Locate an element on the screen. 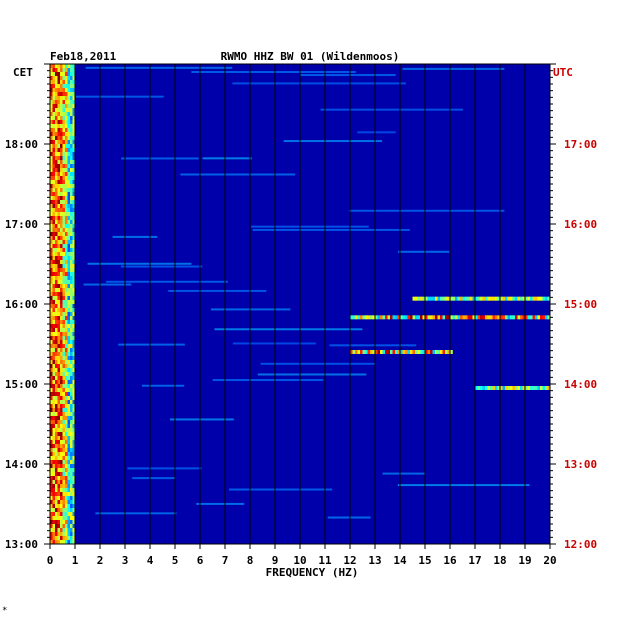 Image resolution: width=630 pixels, height=624 pixels. x-tick-label: 2 is located at coordinates (100, 560).